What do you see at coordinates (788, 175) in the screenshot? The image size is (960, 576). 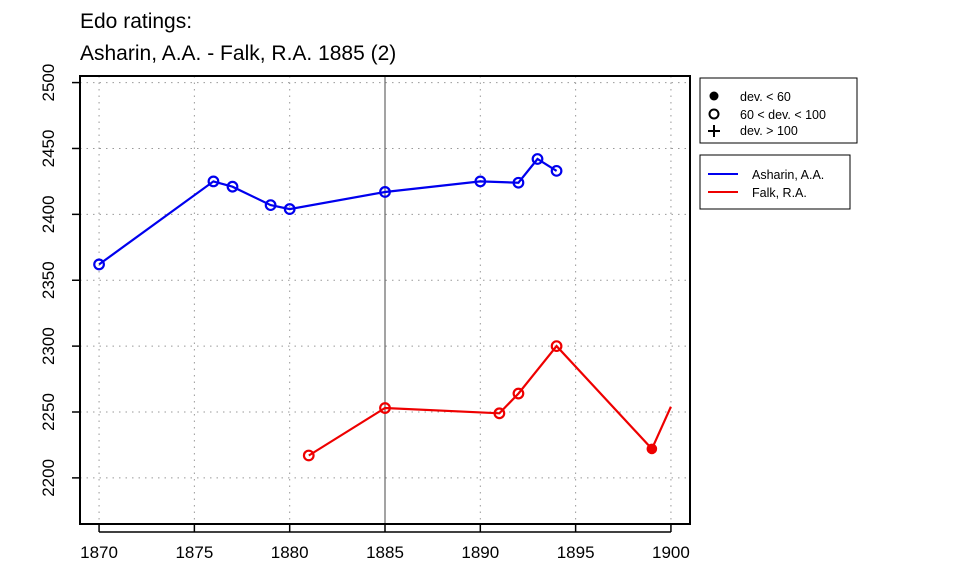 I see `series-legend-label-0: Asharin, A.A.` at bounding box center [788, 175].